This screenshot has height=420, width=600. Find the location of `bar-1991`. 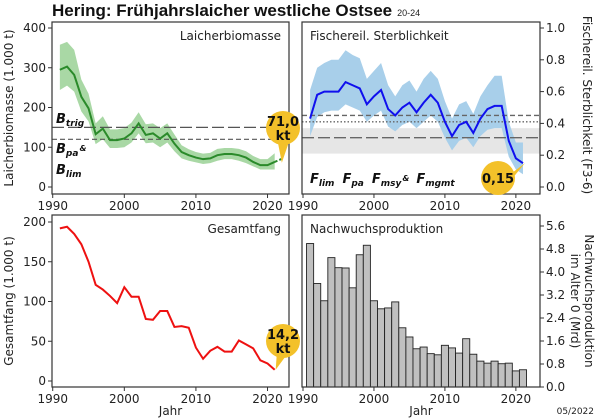

bar-1991 is located at coordinates (310, 315).